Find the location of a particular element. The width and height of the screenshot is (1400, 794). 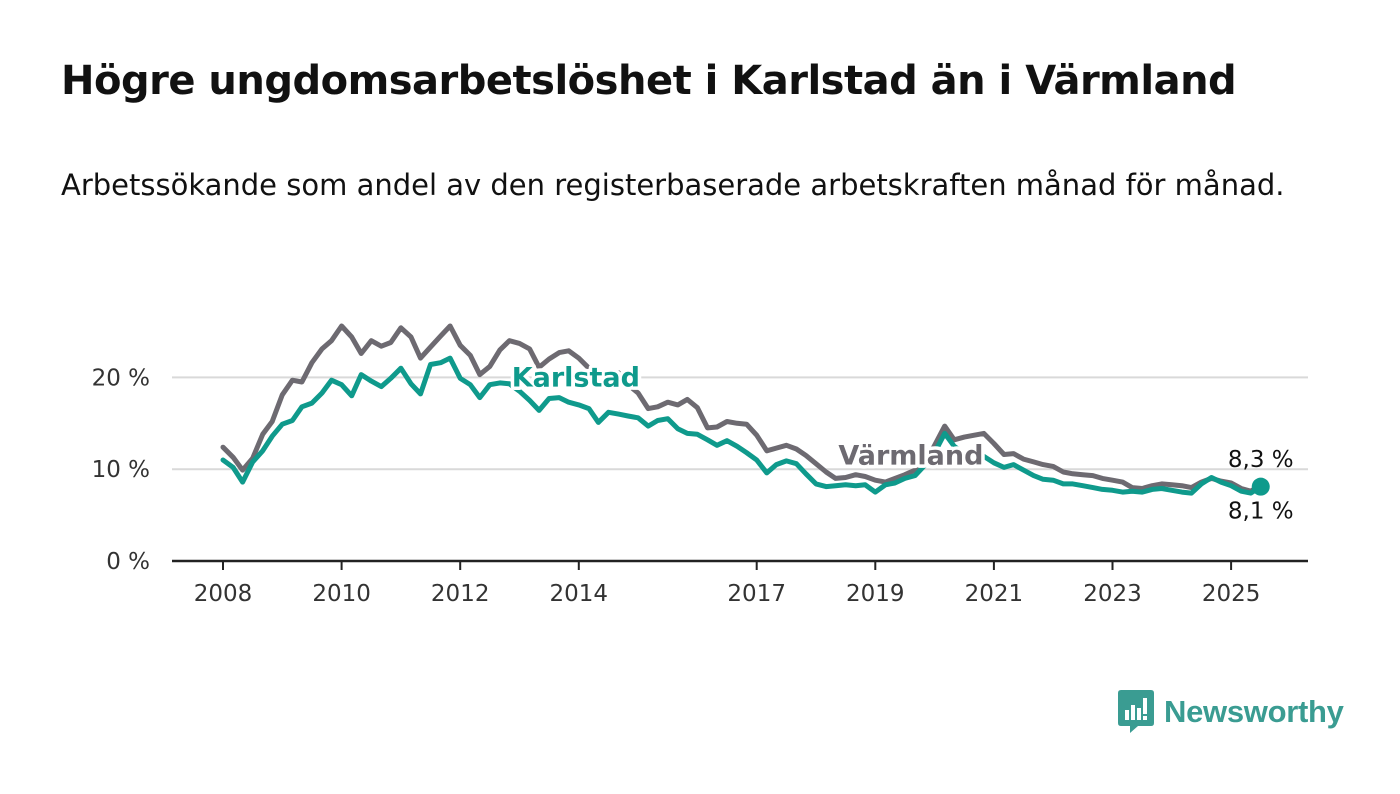

end-label-vrmland: 8,3 % is located at coordinates (1261, 460).